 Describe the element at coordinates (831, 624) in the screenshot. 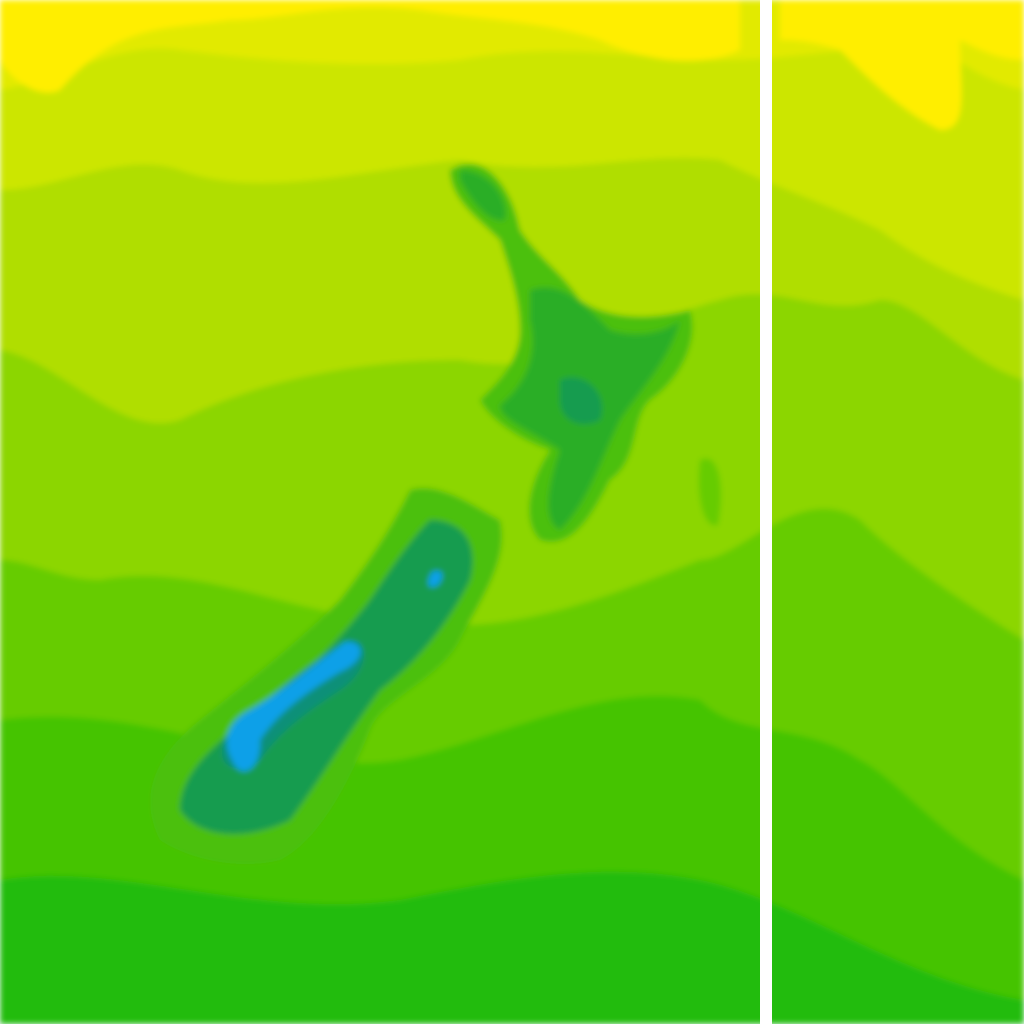

I see `land-lobe` at that location.